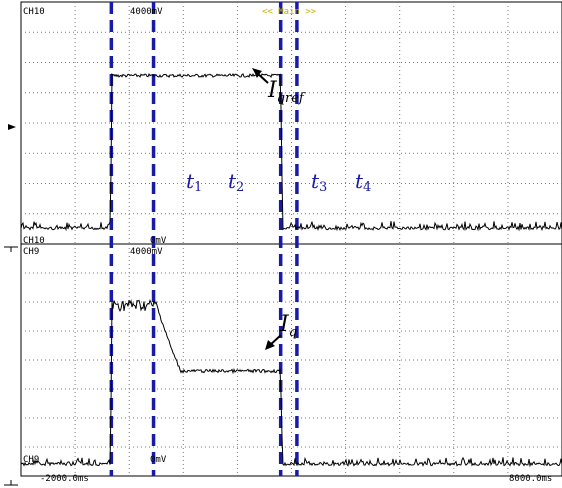  I want to click on marker-label-t3: t3, so click(319, 182).